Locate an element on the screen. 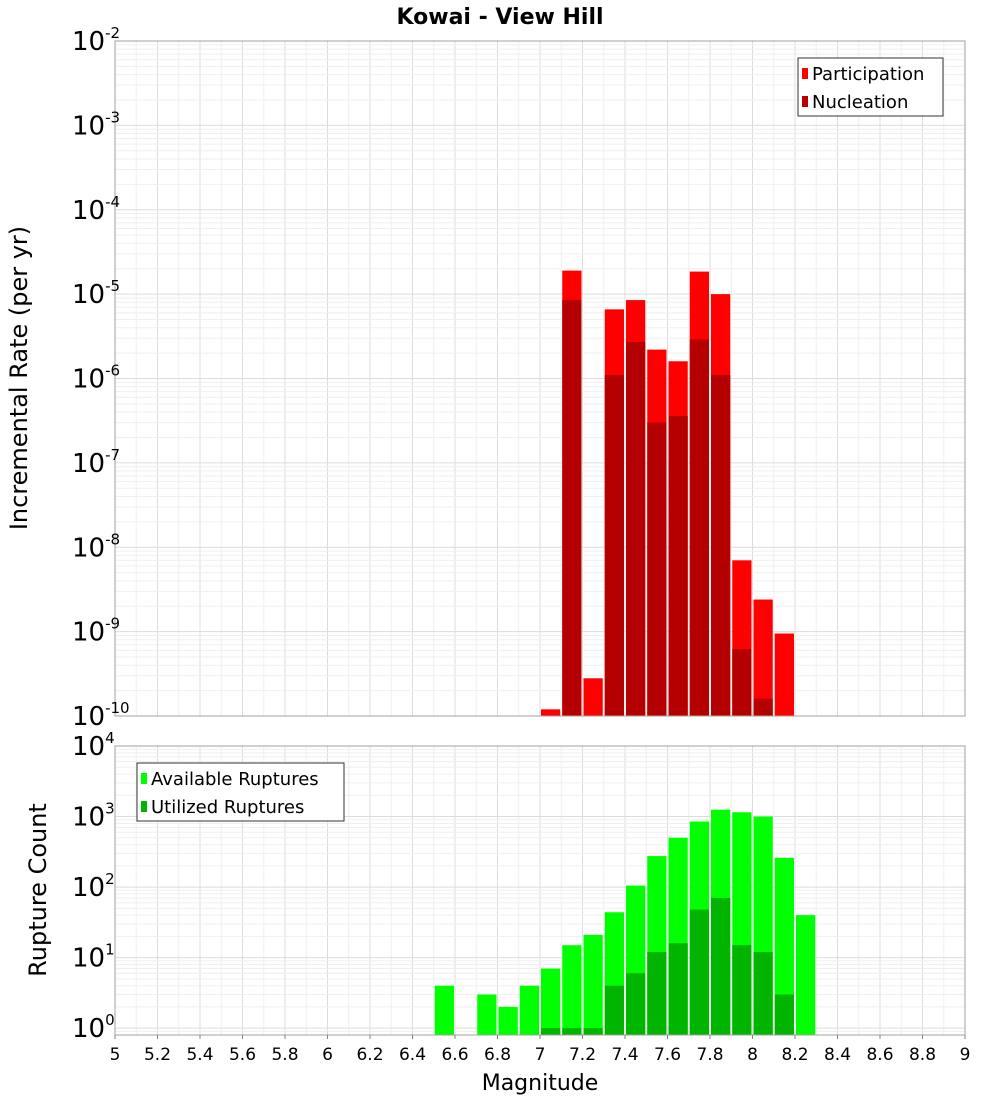 This screenshot has height=1100, width=1000. y-tick-label: 10⁻⁵ is located at coordinates (96, 293).